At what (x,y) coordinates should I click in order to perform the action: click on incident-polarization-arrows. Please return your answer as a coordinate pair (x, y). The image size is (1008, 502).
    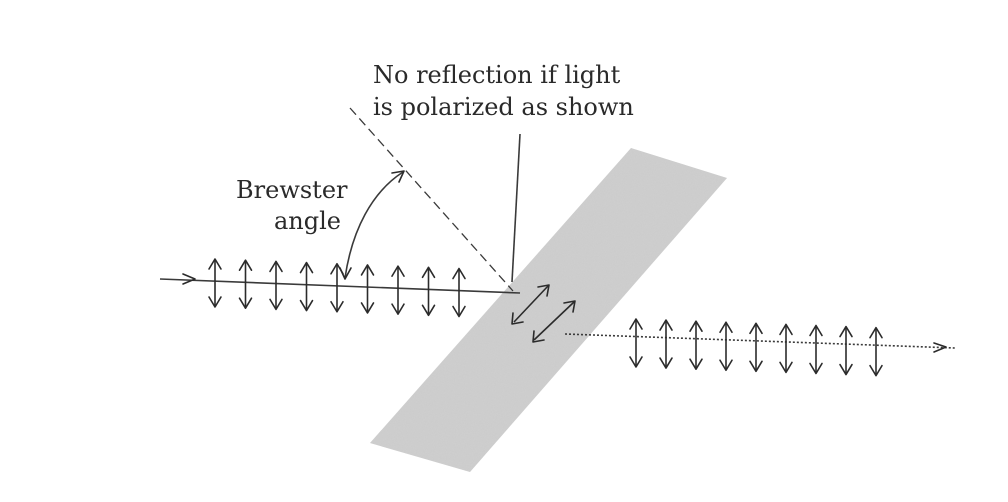
    Looking at the image, I should click on (337, 288).